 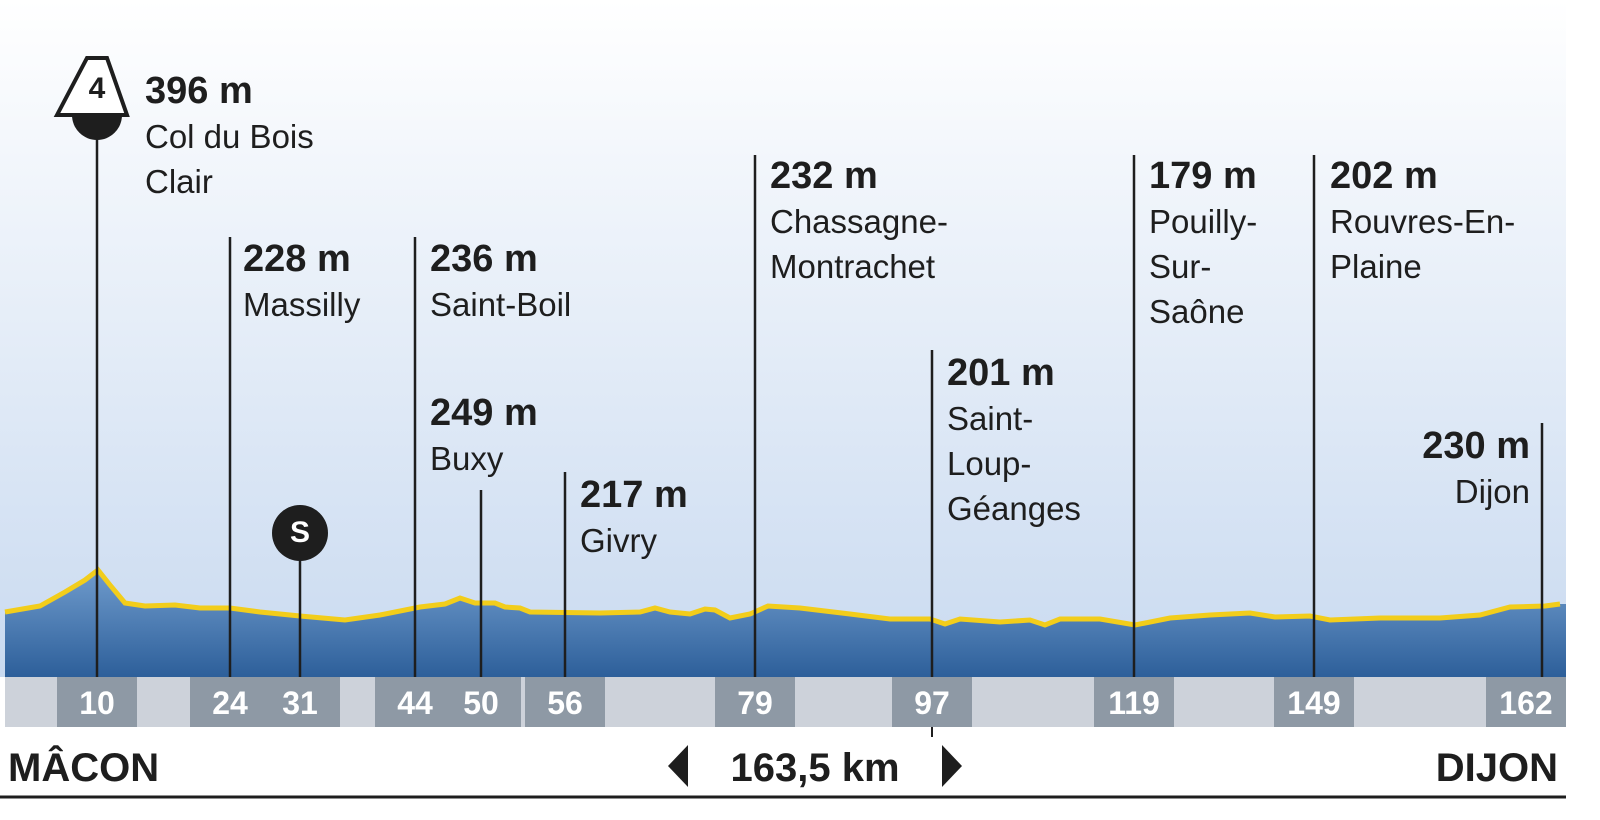 I want to click on place-name: Chassagne-Montrachet, so click(x=859, y=244).